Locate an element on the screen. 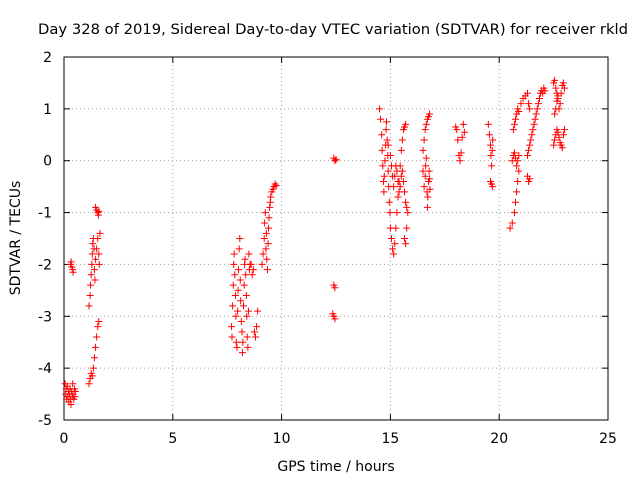 The image size is (640, 480). y-tick-label: -3 is located at coordinates (45, 317).